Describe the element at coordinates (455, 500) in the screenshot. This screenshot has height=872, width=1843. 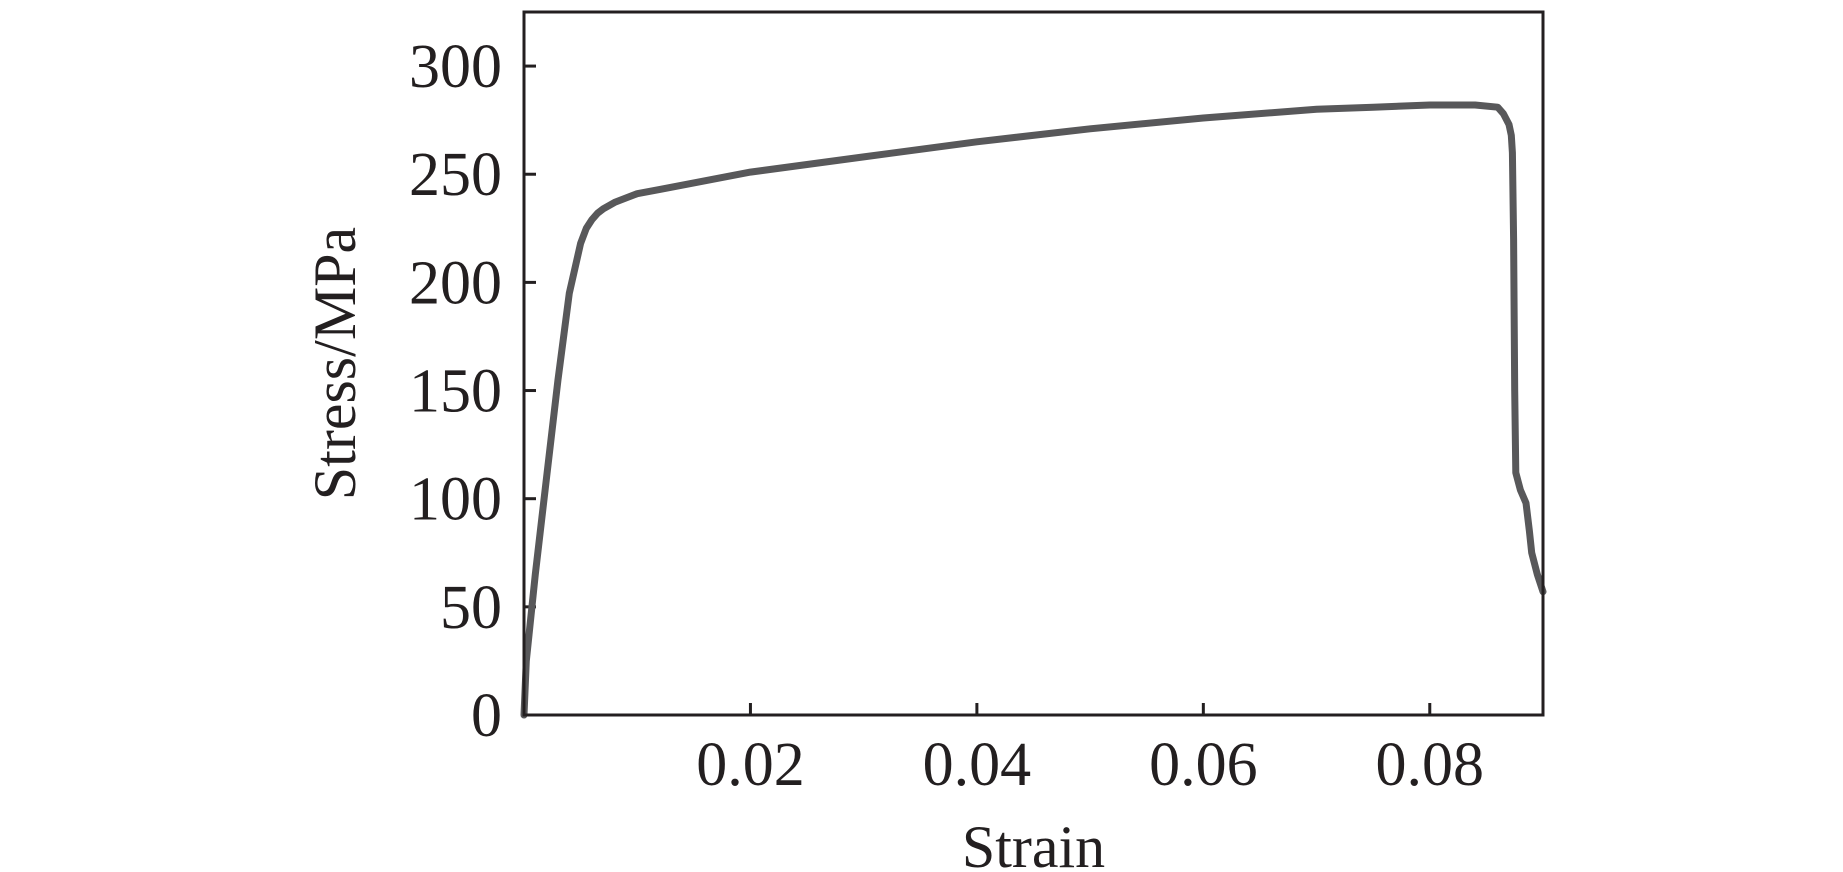
I see `y-tick-label: 100` at that location.